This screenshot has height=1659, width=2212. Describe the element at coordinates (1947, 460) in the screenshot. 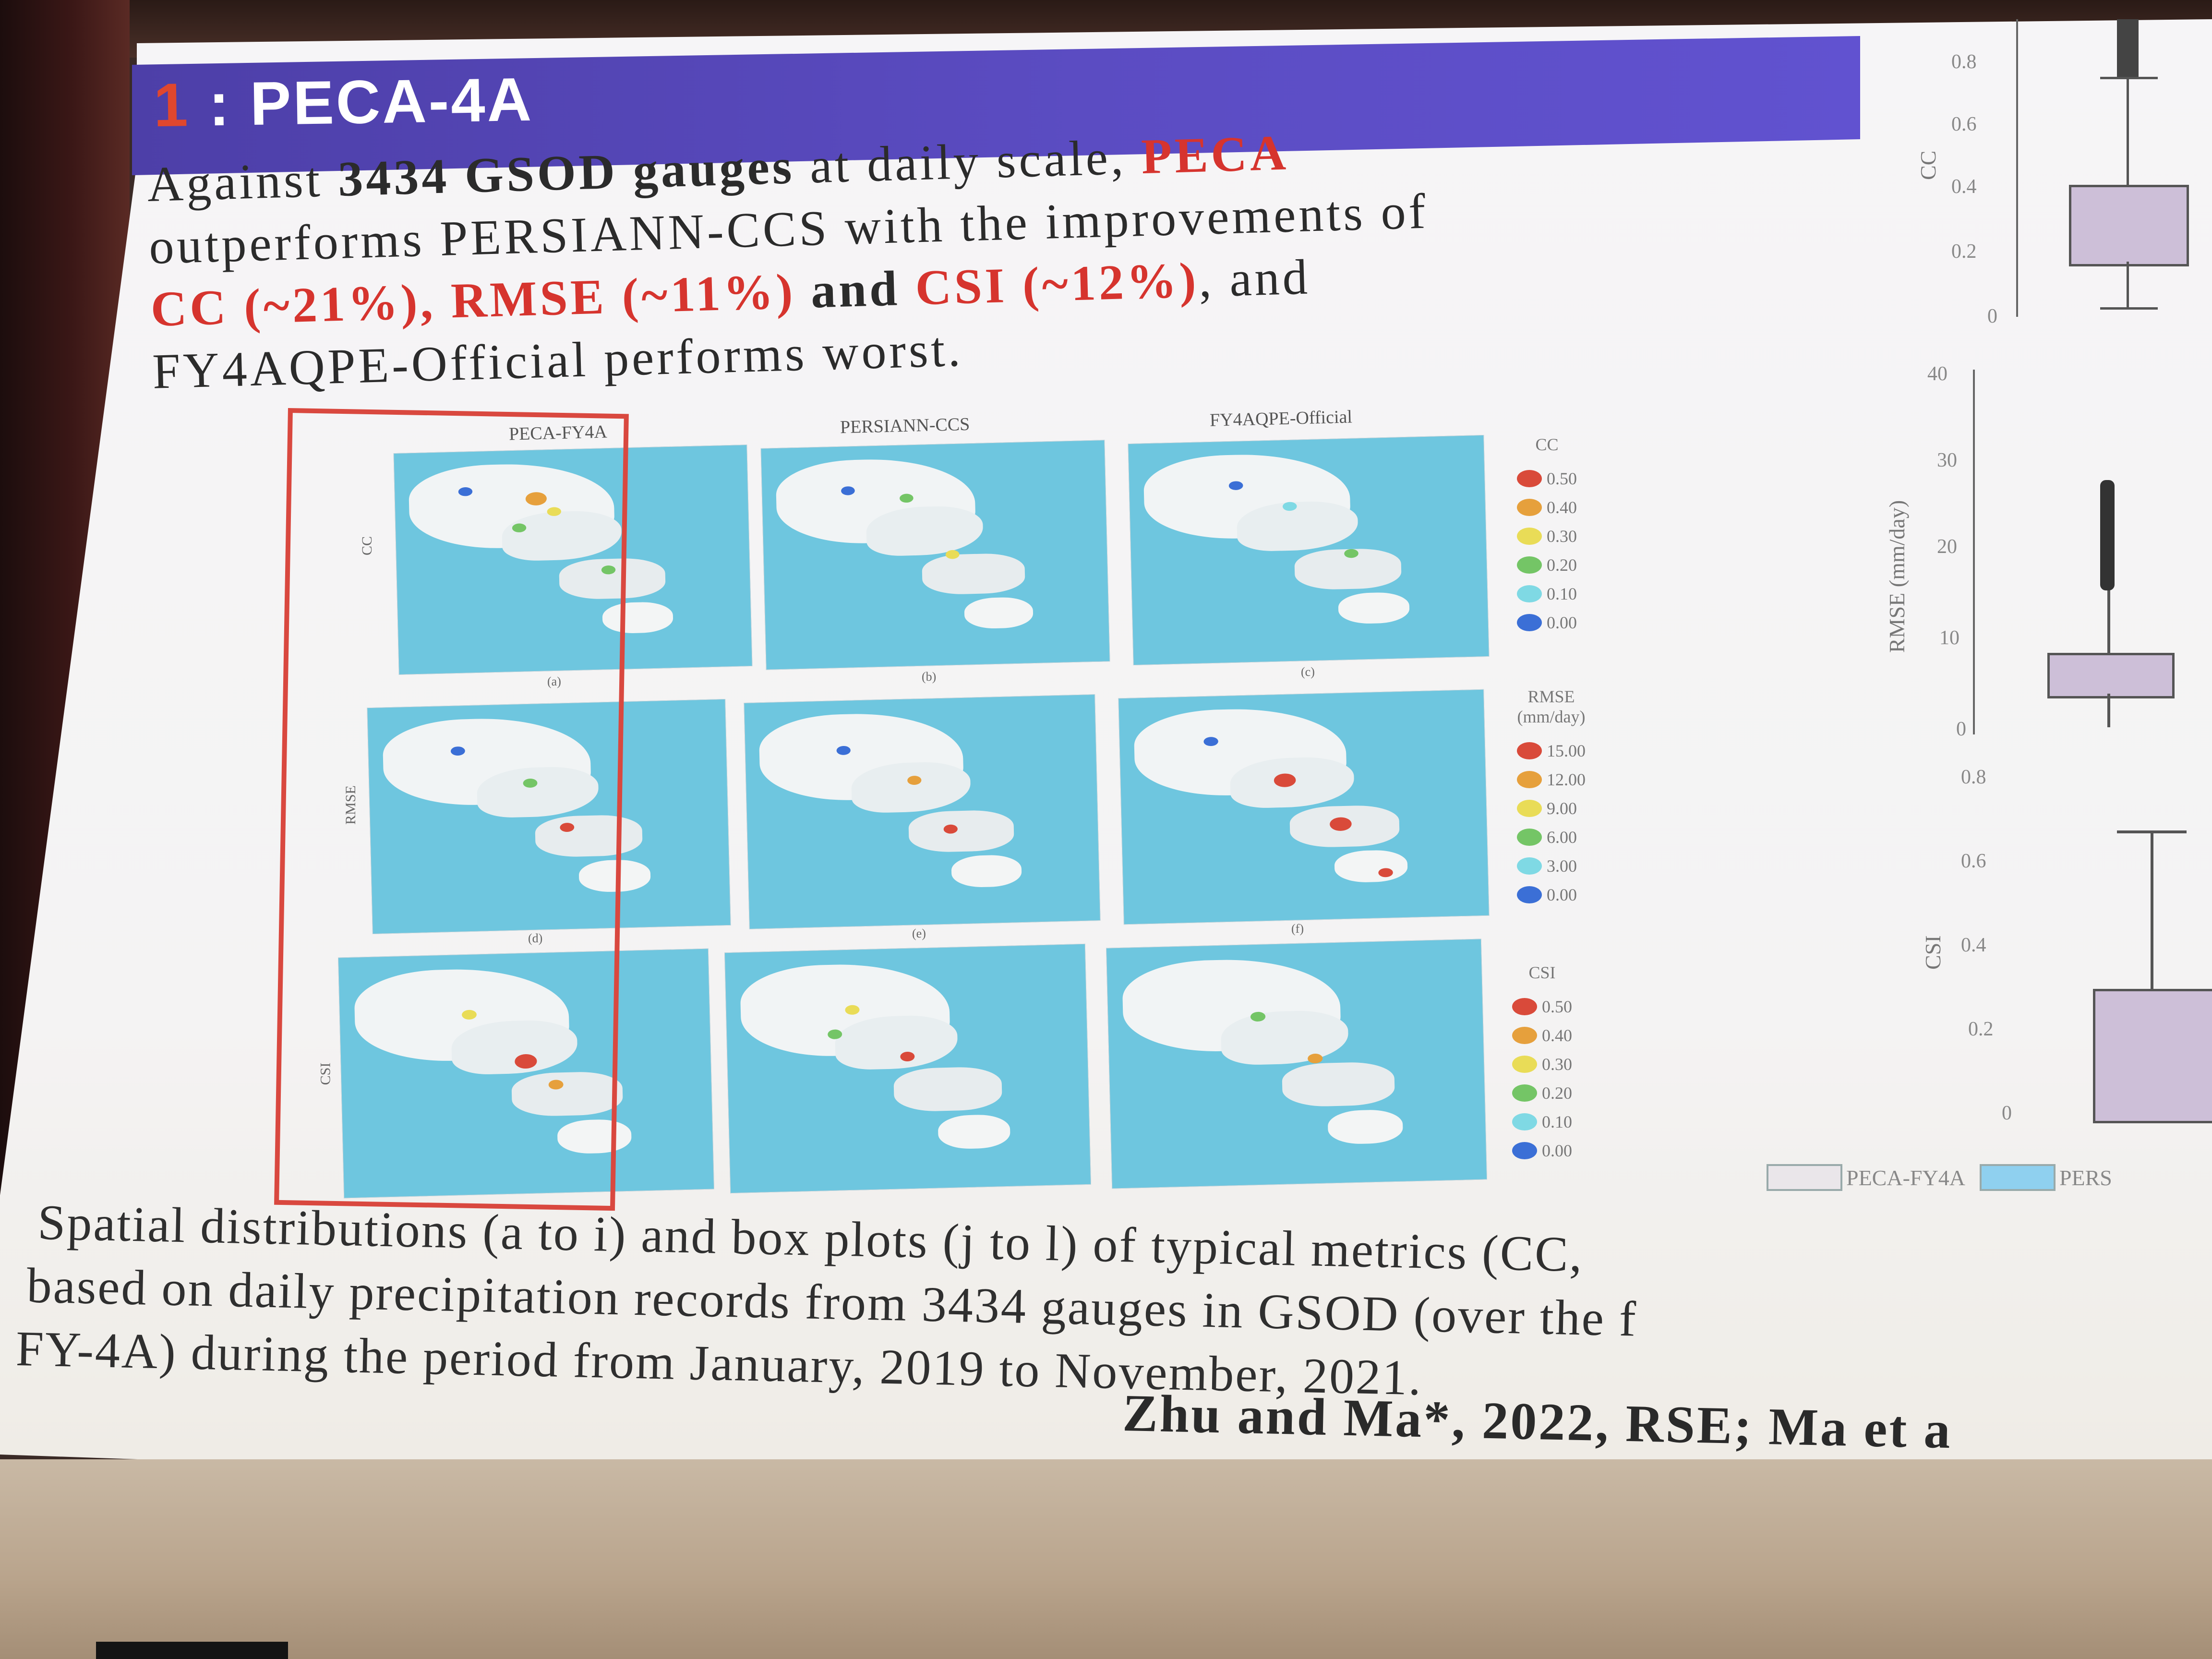

I see `ytick: 30` at that location.